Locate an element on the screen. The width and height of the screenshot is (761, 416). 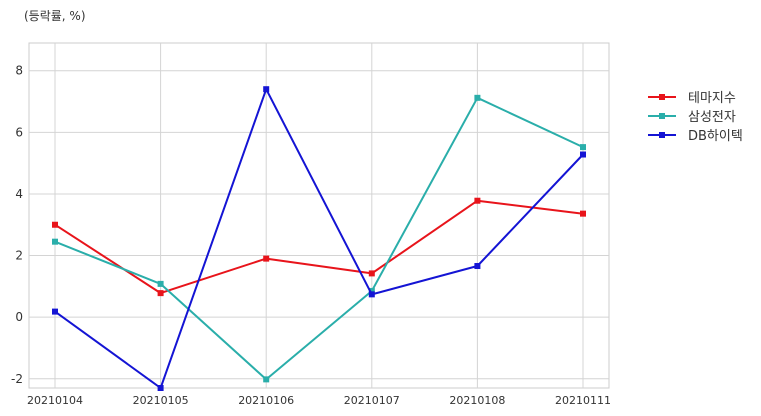
y-tick-label: 4 is located at coordinates (19, 194).